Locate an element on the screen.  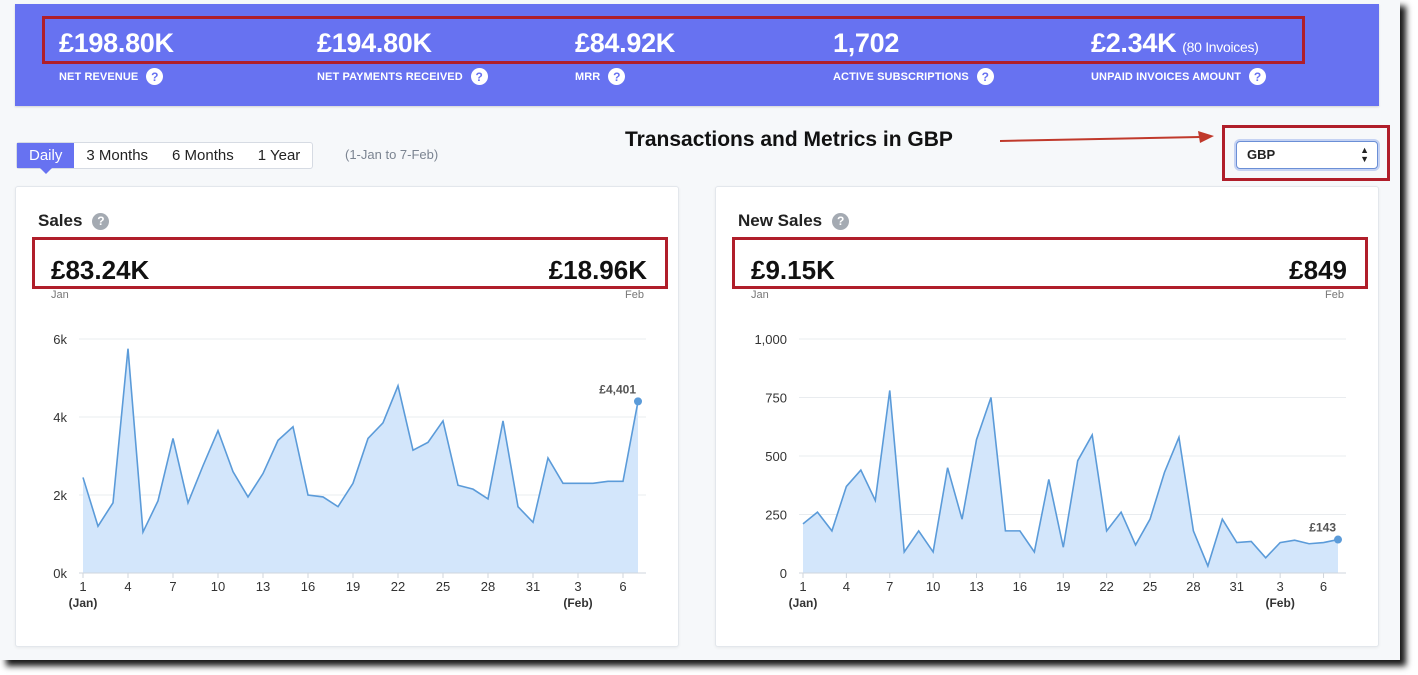
end-value: £849 is located at coordinates (1318, 270).